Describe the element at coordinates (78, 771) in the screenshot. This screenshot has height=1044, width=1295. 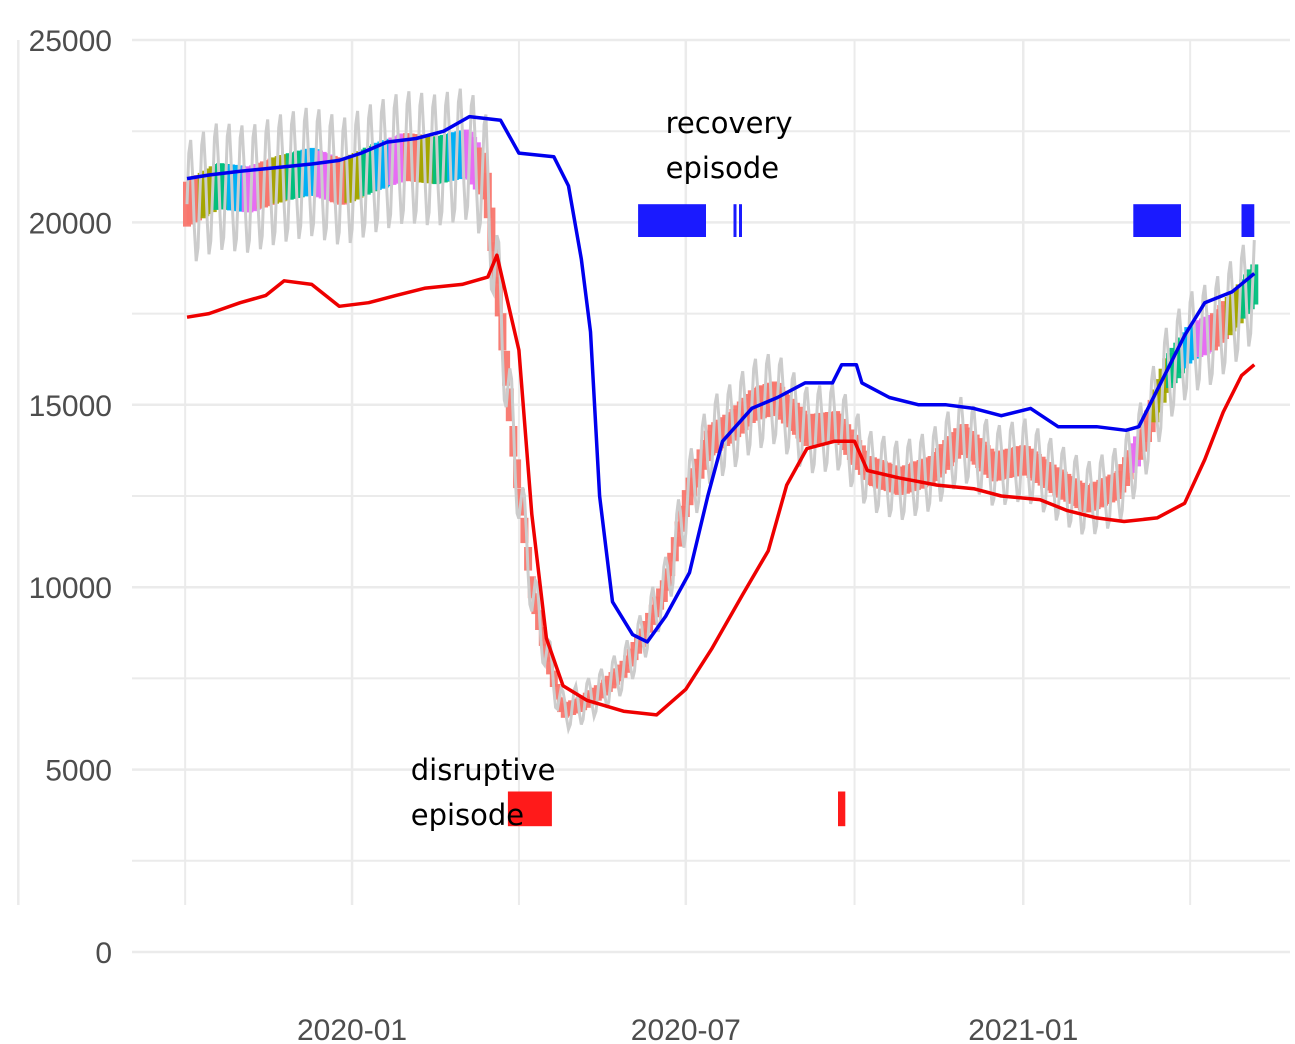
I see `y-tick-label: 5000` at that location.